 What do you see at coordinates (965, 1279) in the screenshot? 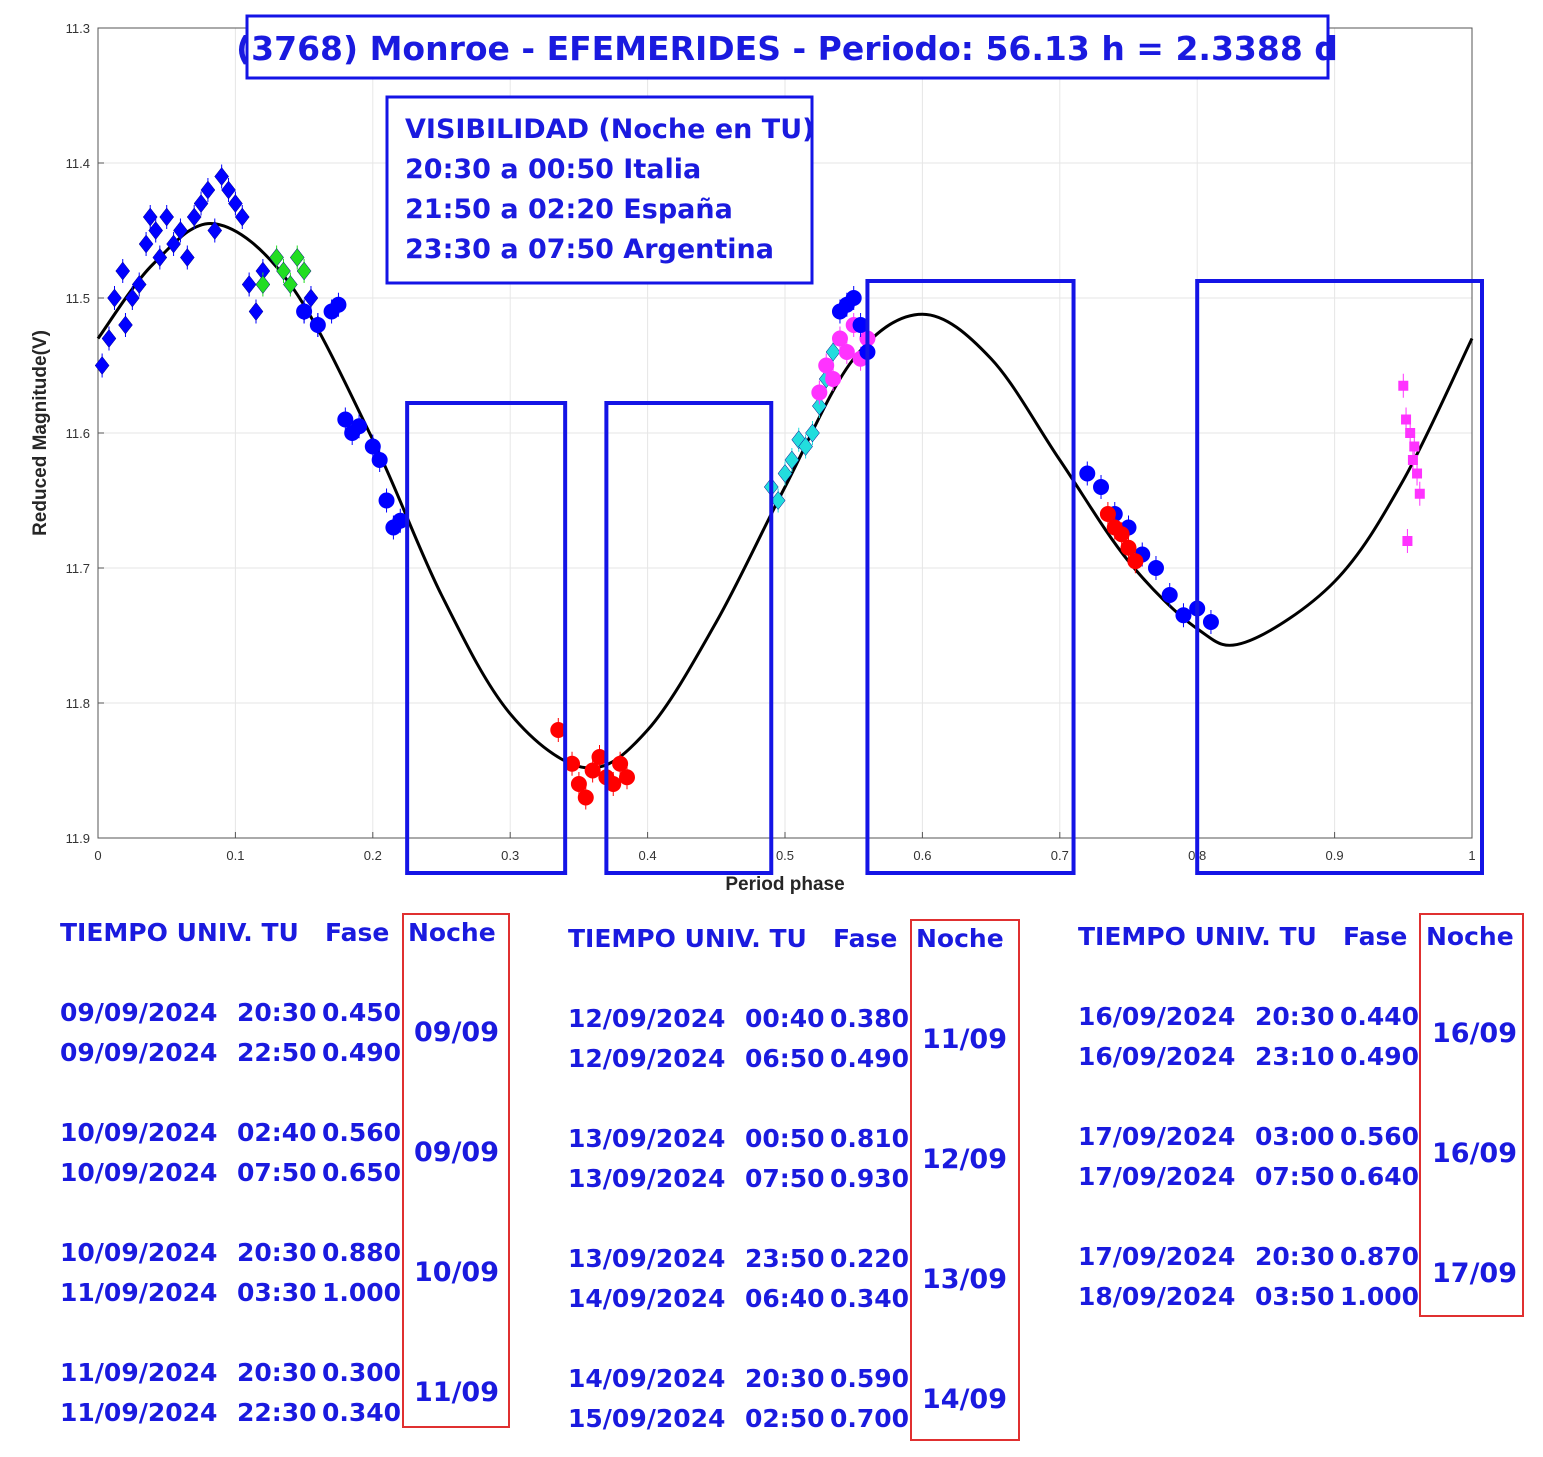
I see `night-value: 13/09` at bounding box center [965, 1279].